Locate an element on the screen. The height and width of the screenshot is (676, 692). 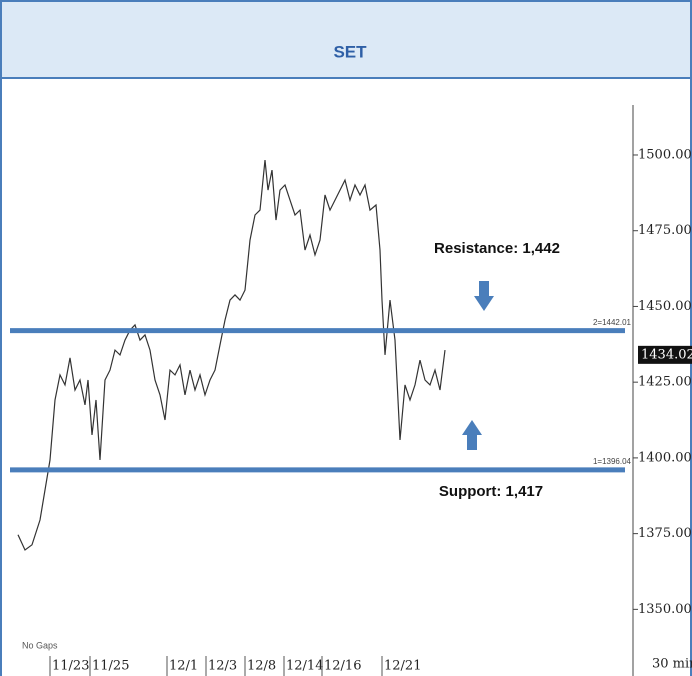
last-price-box is located at coordinates (665, 354).